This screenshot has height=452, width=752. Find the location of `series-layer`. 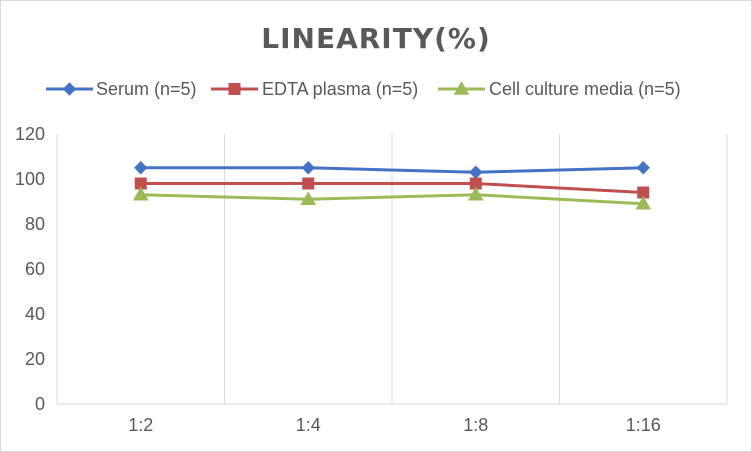

series-layer is located at coordinates (392, 185).